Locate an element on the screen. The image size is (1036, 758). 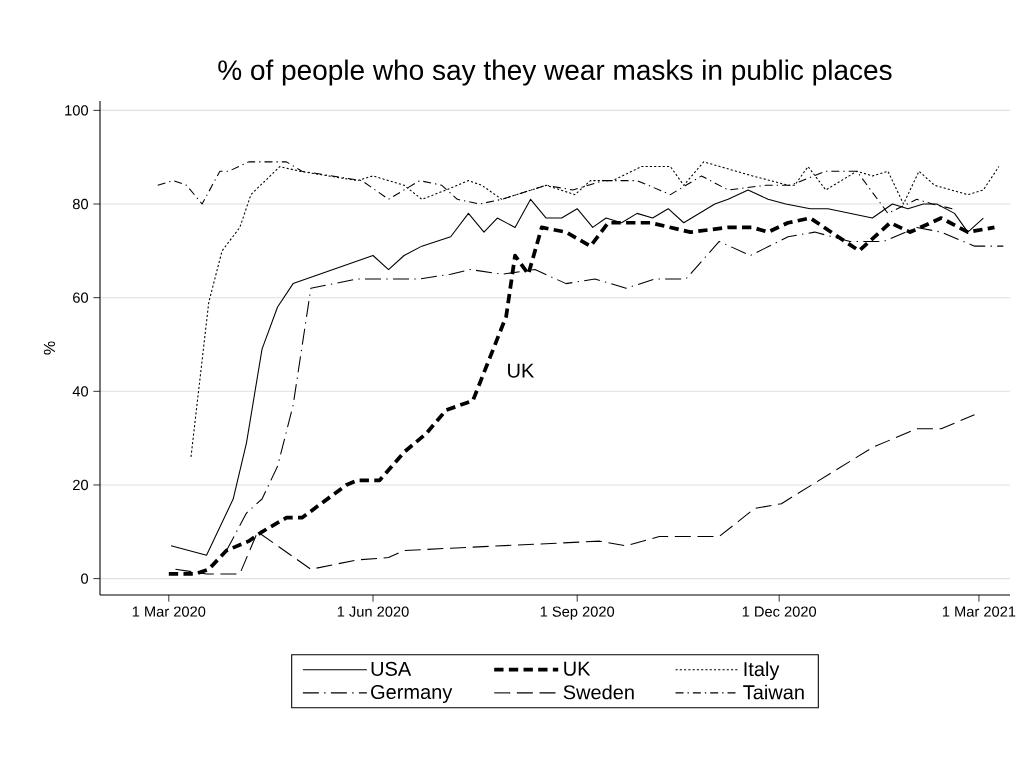
x-tick-label: 1 Dec 2020 is located at coordinates (779, 611).